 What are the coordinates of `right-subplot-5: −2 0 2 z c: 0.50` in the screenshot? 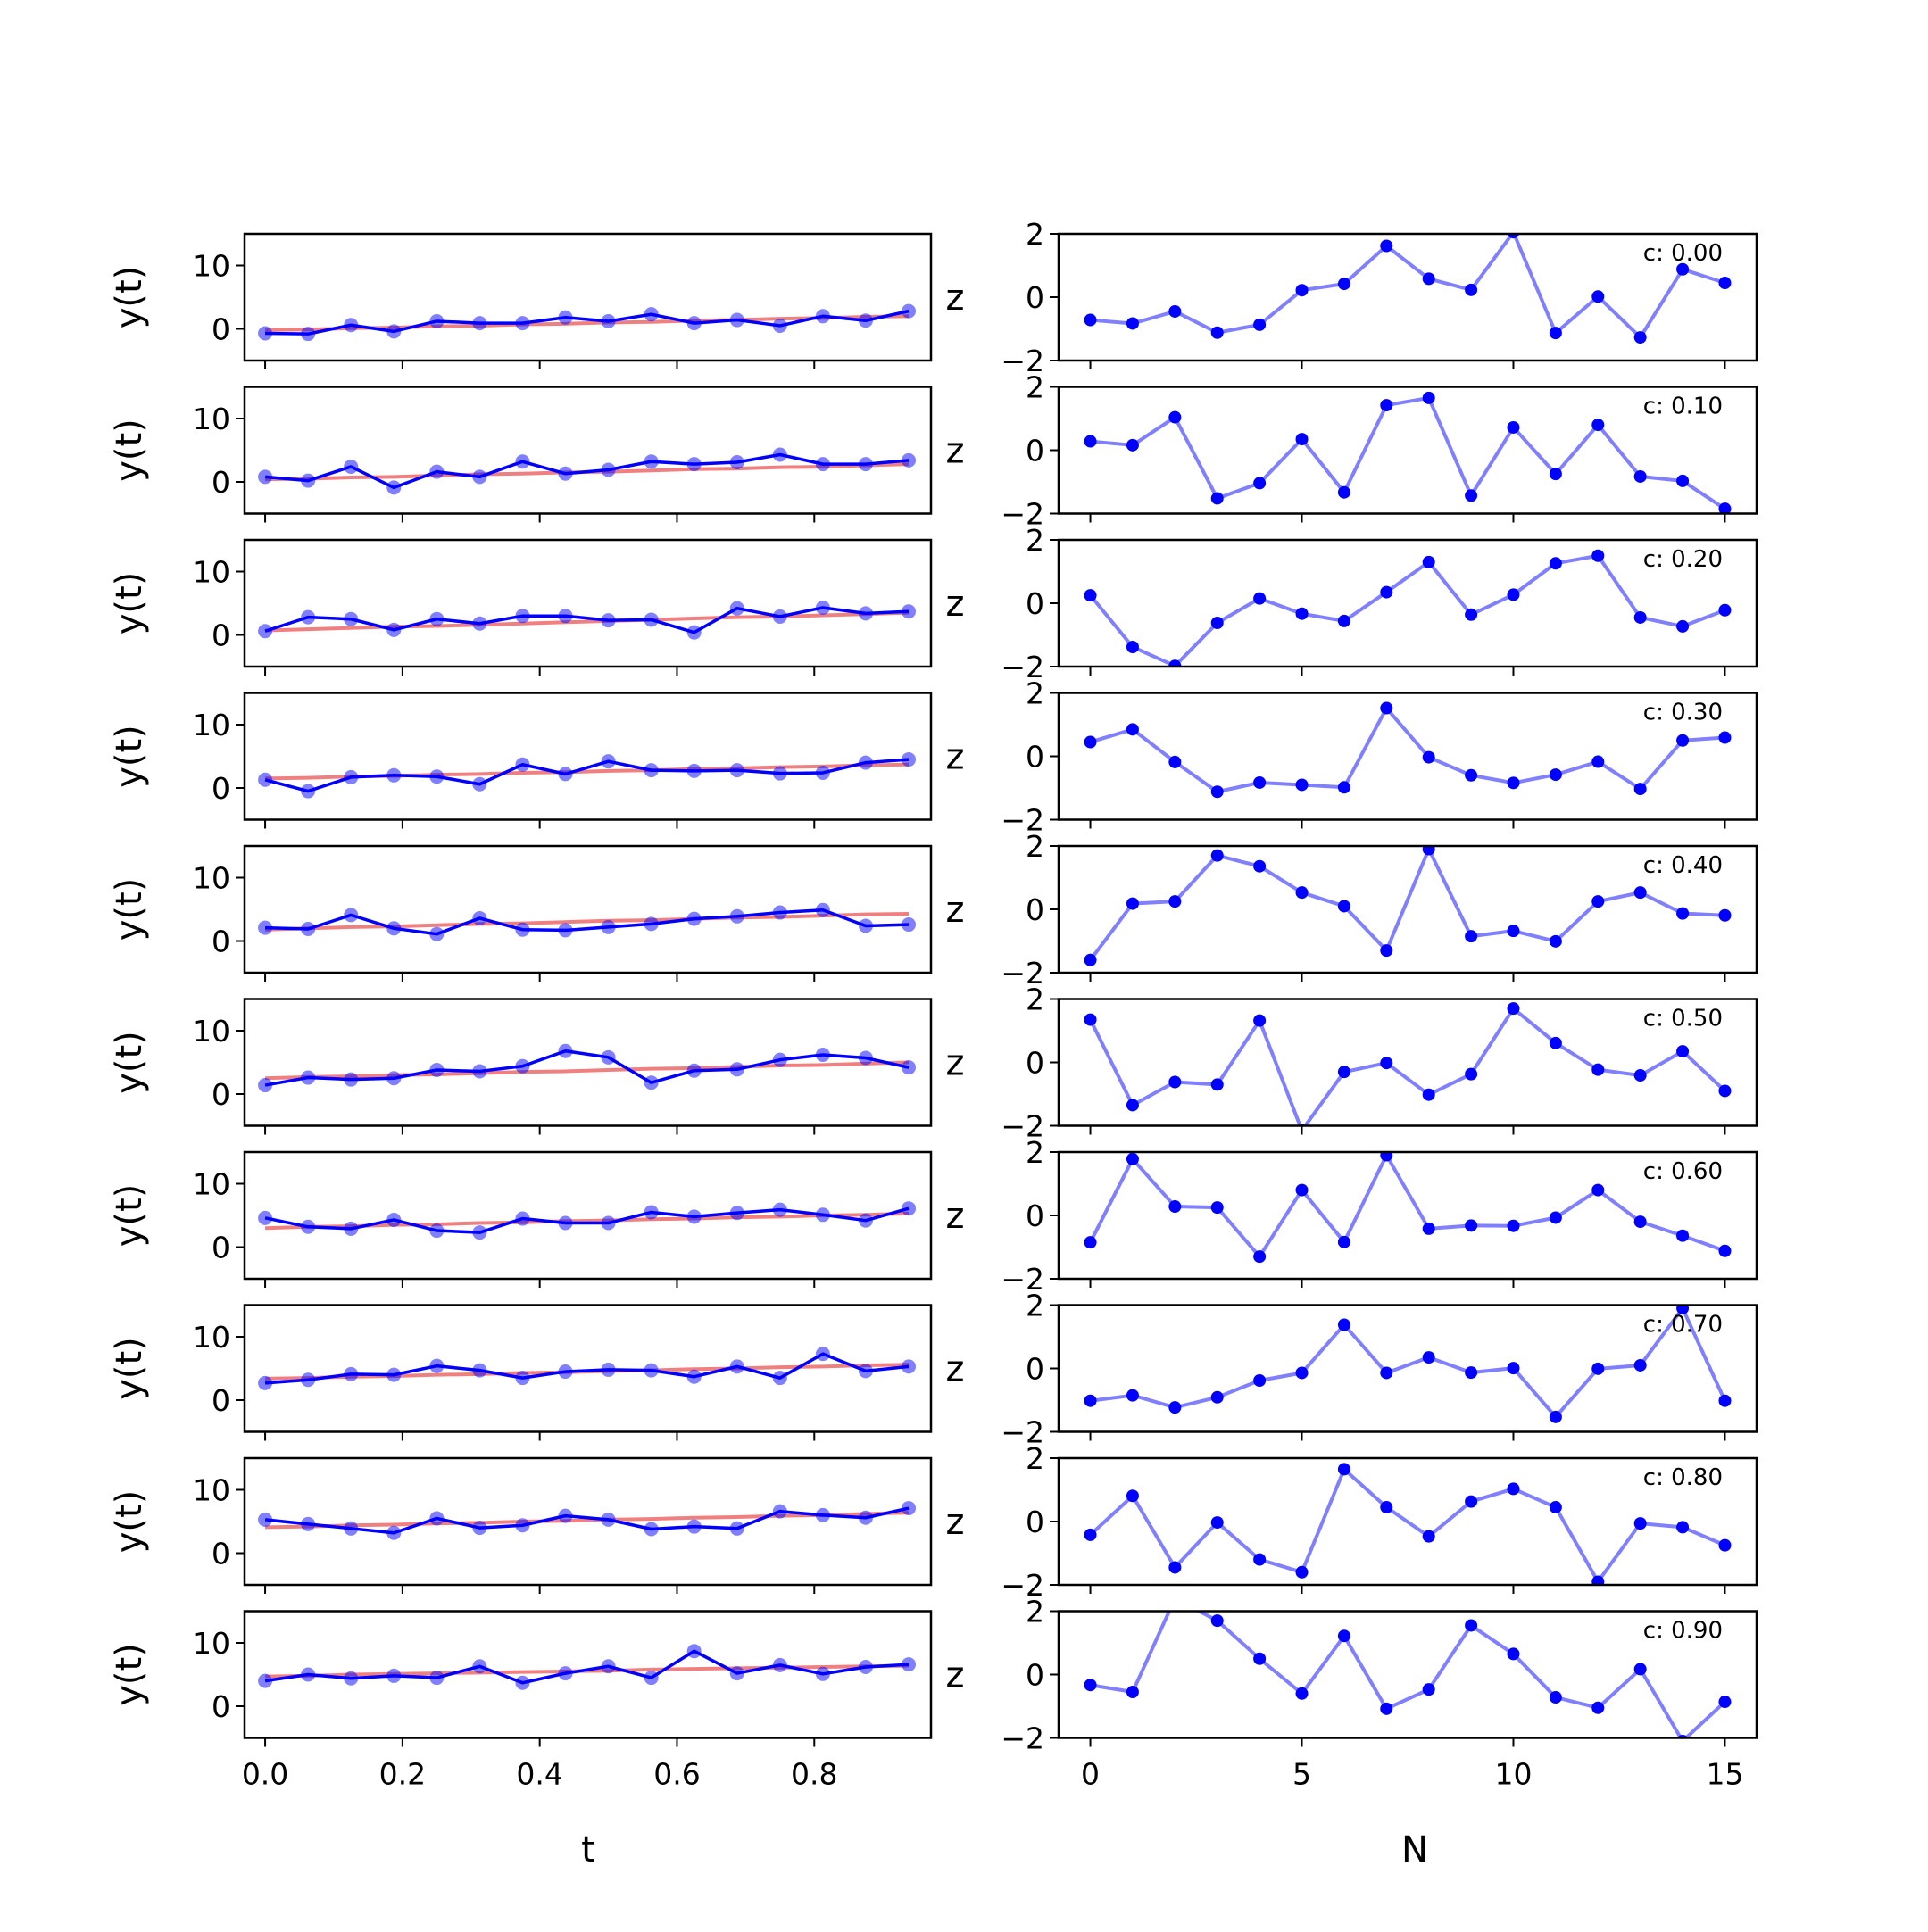 It's located at (1352, 1063).